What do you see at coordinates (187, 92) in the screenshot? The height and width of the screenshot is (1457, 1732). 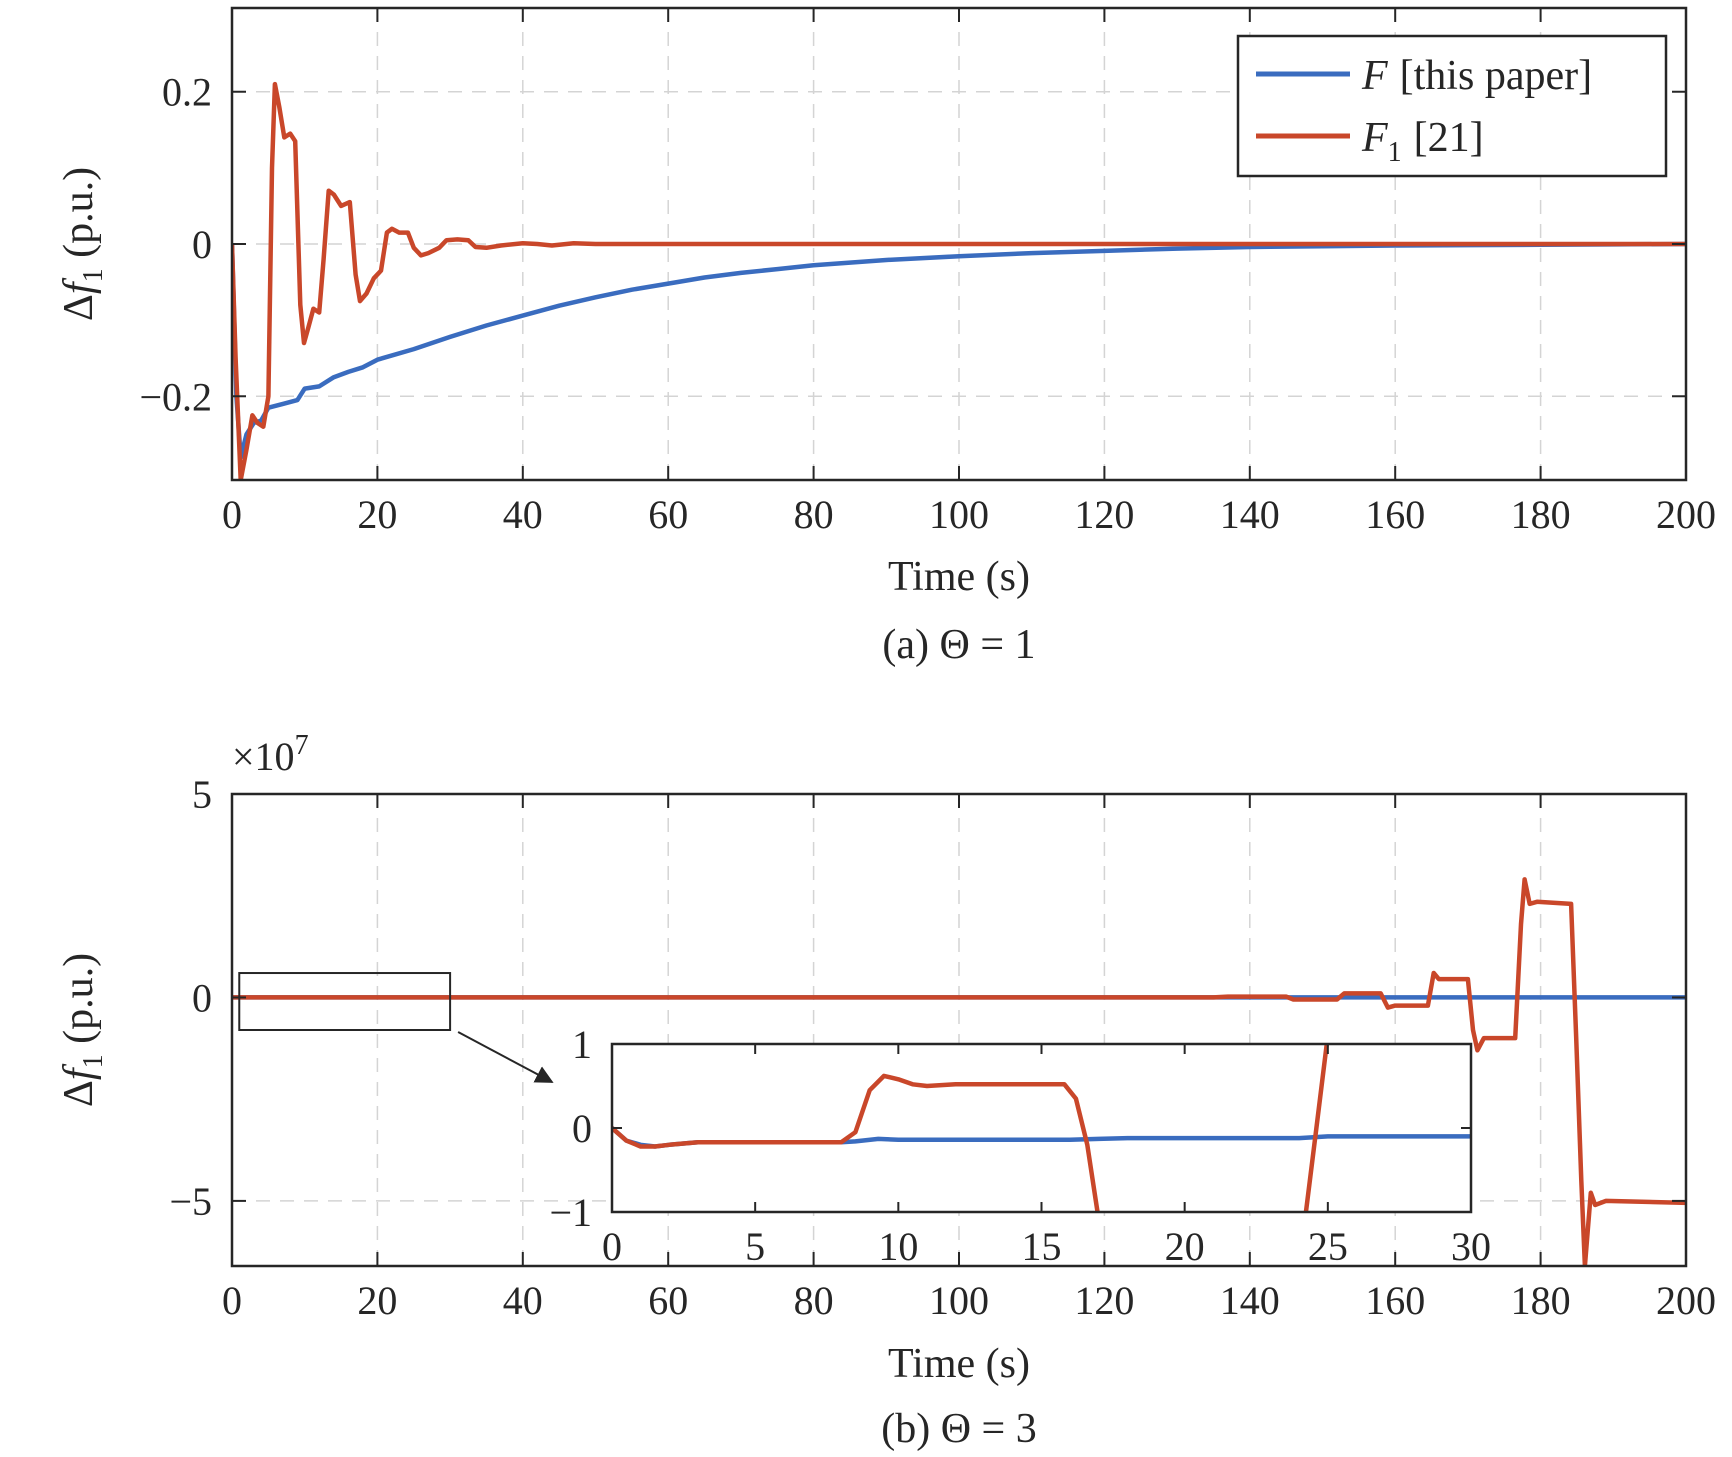 I see `y-tick-label: 0.2` at bounding box center [187, 92].